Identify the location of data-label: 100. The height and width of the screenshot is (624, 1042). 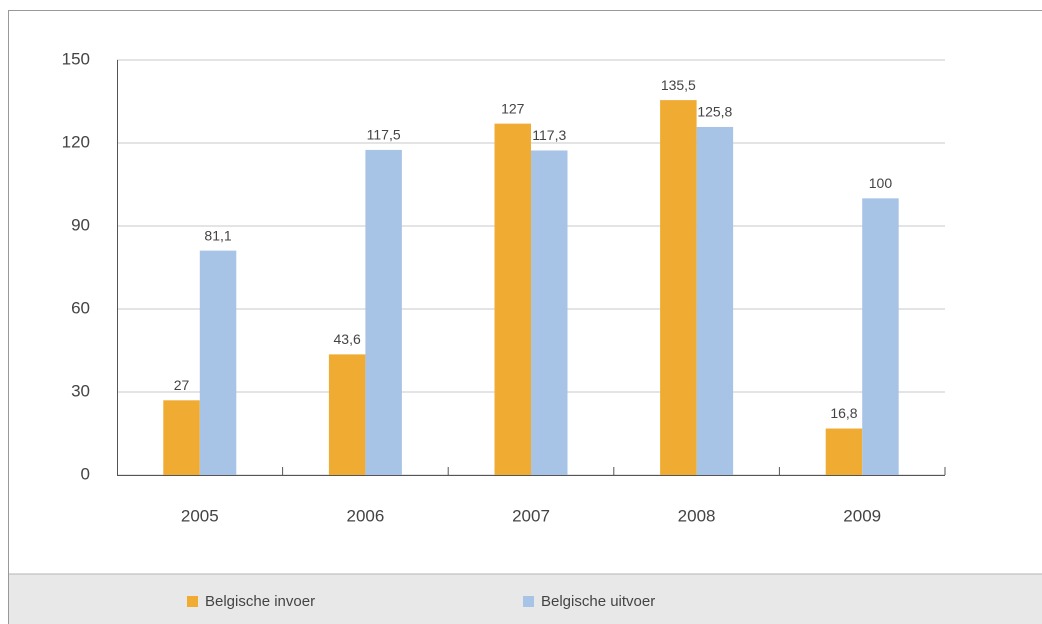
(881, 183).